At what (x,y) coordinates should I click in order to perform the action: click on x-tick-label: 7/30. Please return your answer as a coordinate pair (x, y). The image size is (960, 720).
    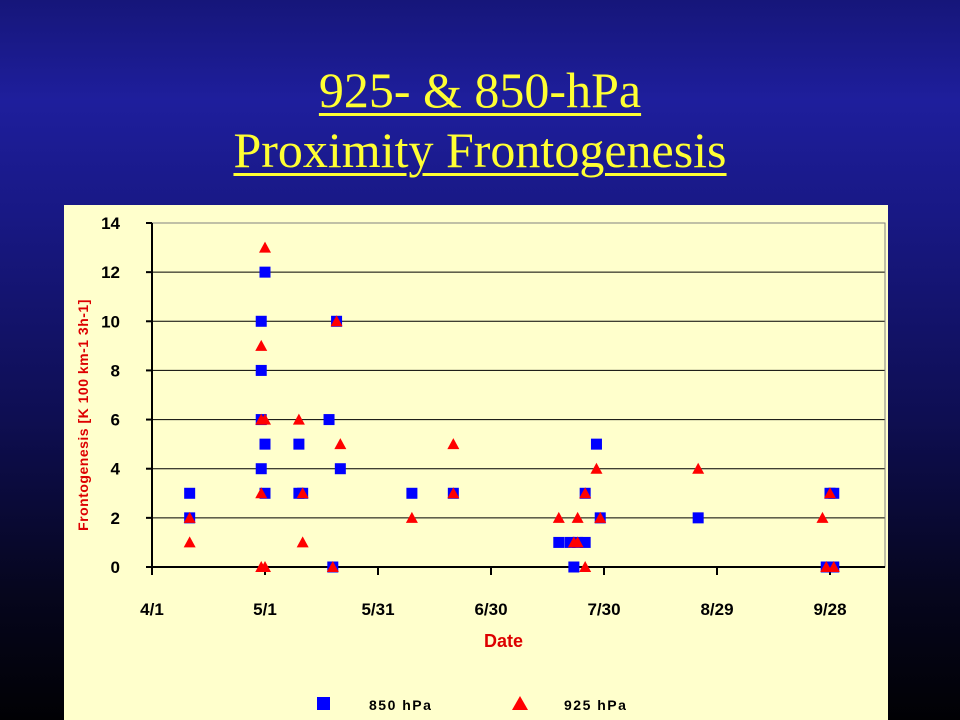
    Looking at the image, I should click on (603, 609).